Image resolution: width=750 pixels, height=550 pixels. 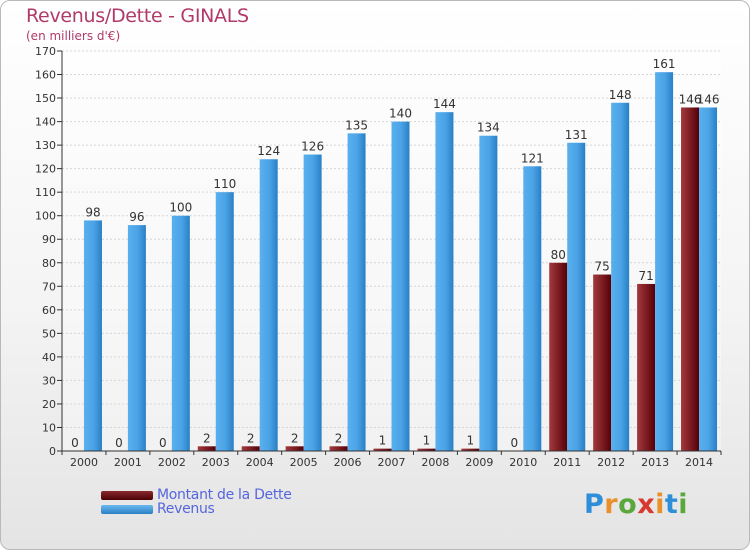 I want to click on x-tick-label: 2001, so click(x=128, y=462).